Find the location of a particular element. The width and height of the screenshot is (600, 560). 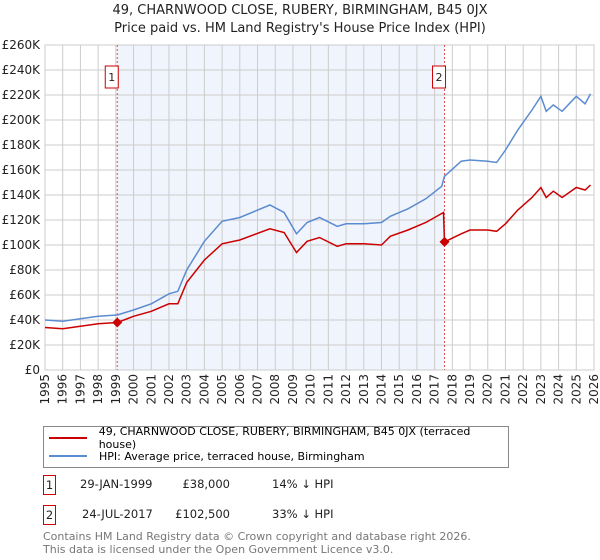

x-tick-label: 2012 is located at coordinates (346, 389).